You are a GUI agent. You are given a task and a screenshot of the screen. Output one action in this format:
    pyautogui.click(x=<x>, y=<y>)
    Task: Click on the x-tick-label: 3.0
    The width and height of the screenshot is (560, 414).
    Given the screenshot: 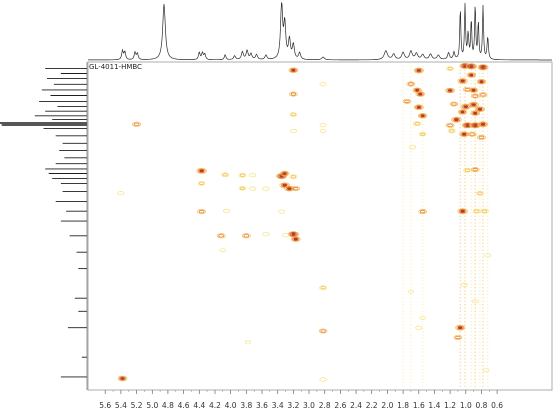 What is the action you would take?
    pyautogui.click(x=309, y=405)
    